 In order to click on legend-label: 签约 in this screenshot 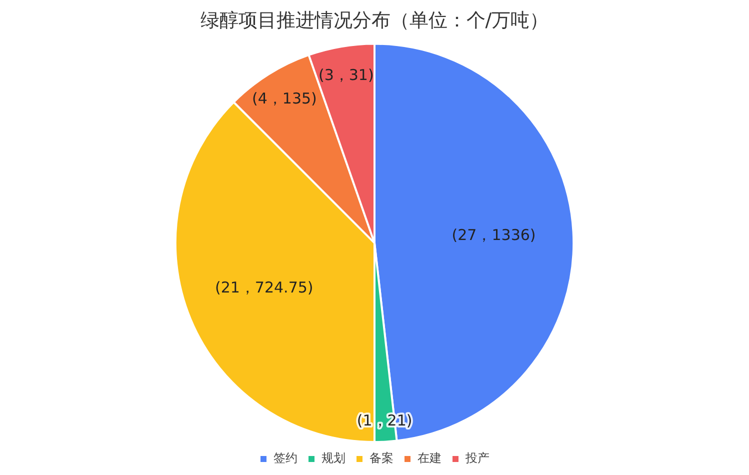, I will do `click(286, 458)`.